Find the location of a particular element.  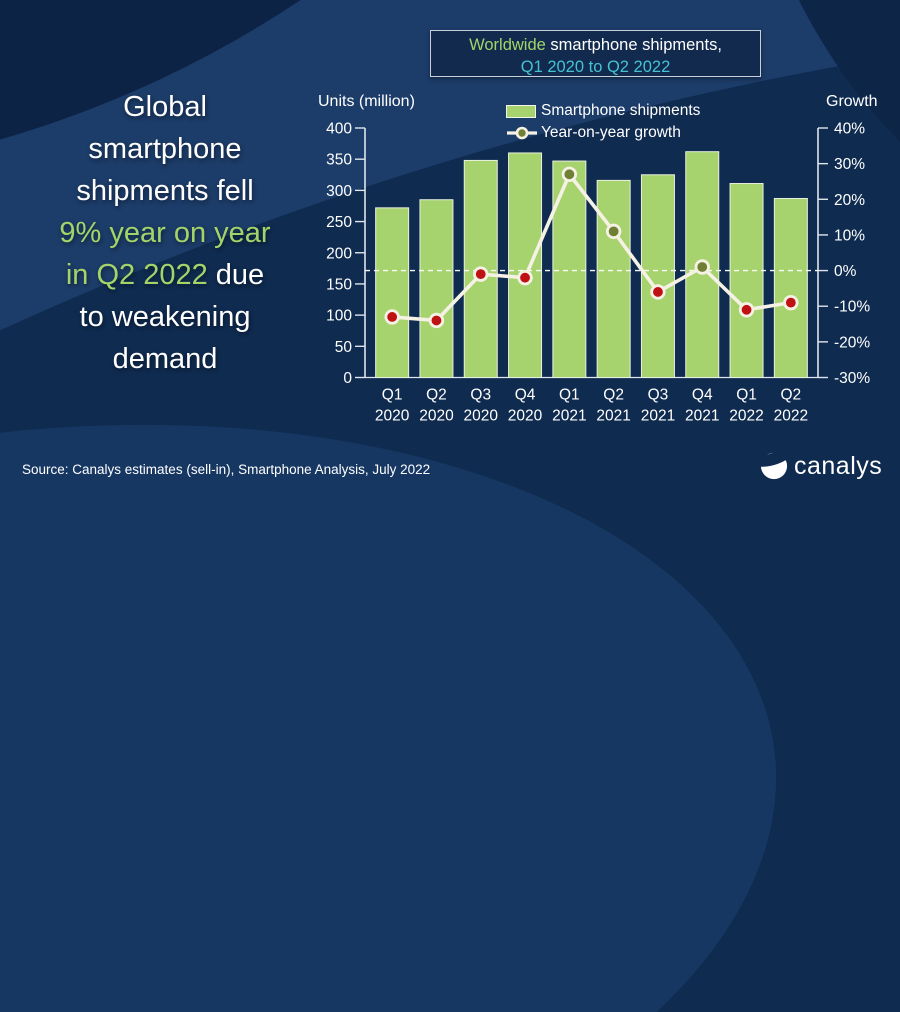

x-axis-label: Q2 2022 is located at coordinates (791, 406).